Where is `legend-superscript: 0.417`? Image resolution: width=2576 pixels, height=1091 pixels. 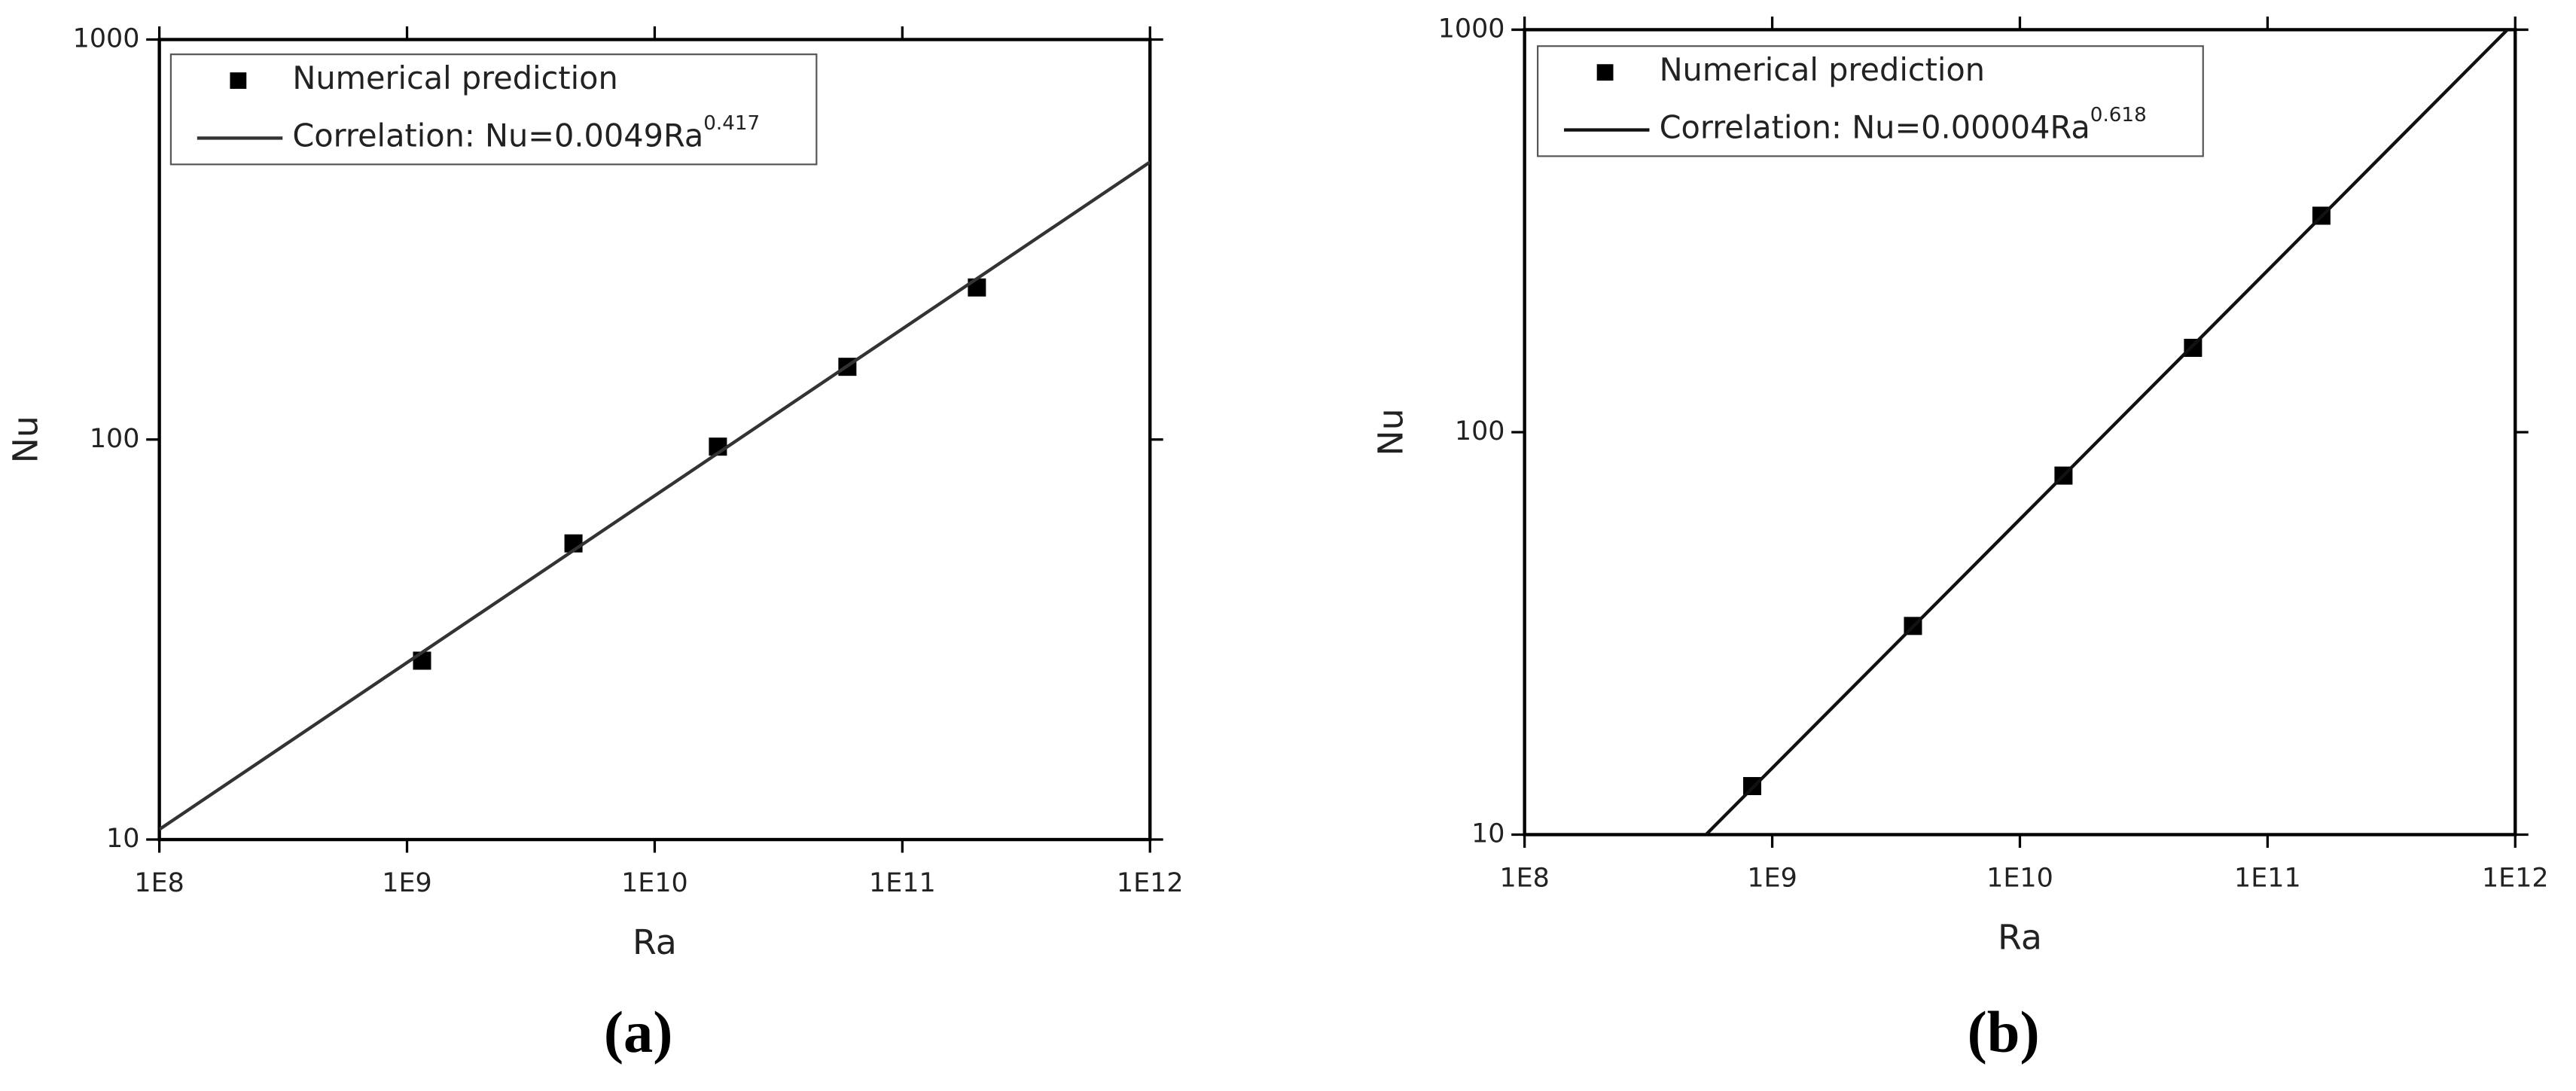 legend-superscript: 0.417 is located at coordinates (731, 122).